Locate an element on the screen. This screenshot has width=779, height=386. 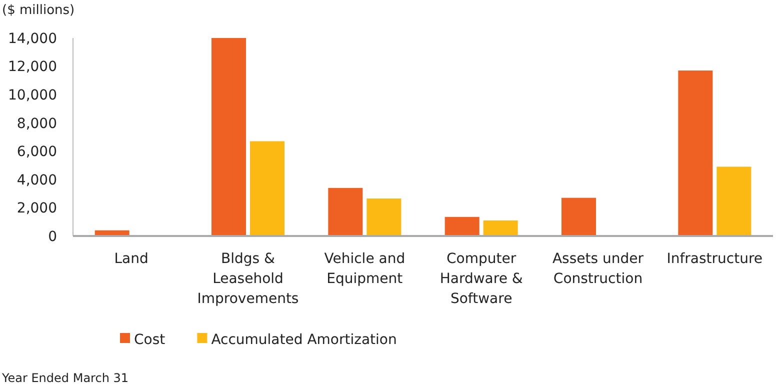
y-tick-label: 10,000 is located at coordinates (32, 95).